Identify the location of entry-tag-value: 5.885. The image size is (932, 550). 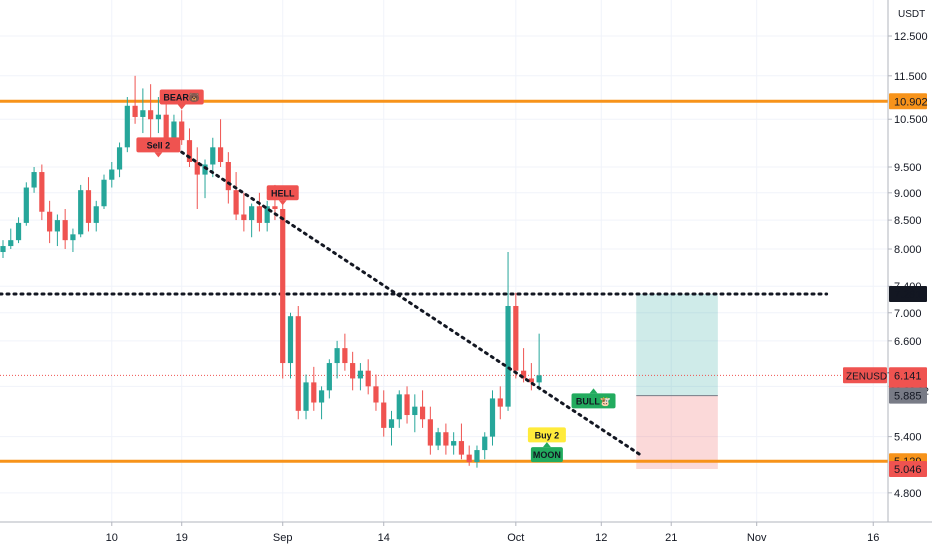
(908, 397).